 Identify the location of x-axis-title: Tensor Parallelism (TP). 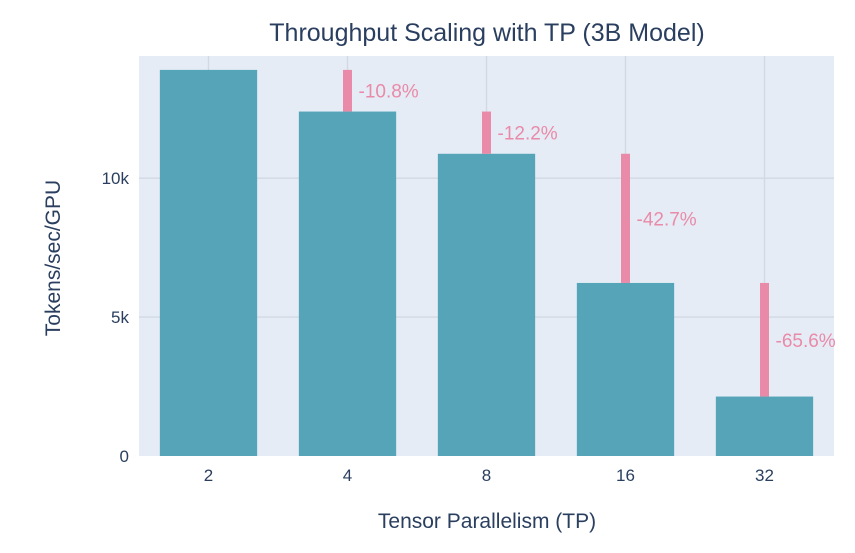
(487, 521).